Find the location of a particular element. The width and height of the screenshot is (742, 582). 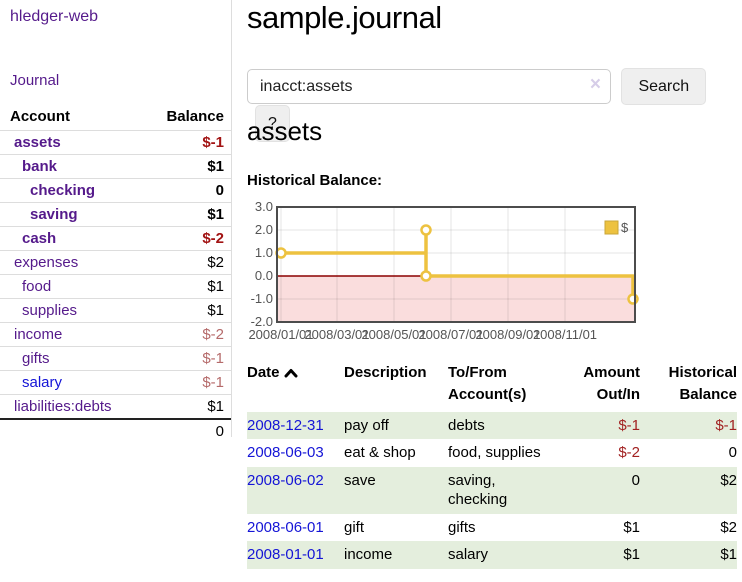

account-link-liabilities-debts: liabilities:debts is located at coordinates (63, 406).